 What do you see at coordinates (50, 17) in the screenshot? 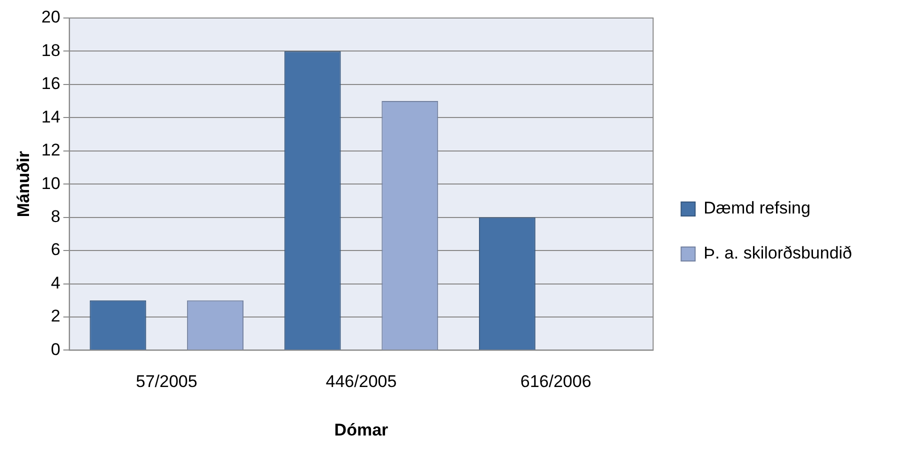
I see `y-tick-label: 20` at bounding box center [50, 17].